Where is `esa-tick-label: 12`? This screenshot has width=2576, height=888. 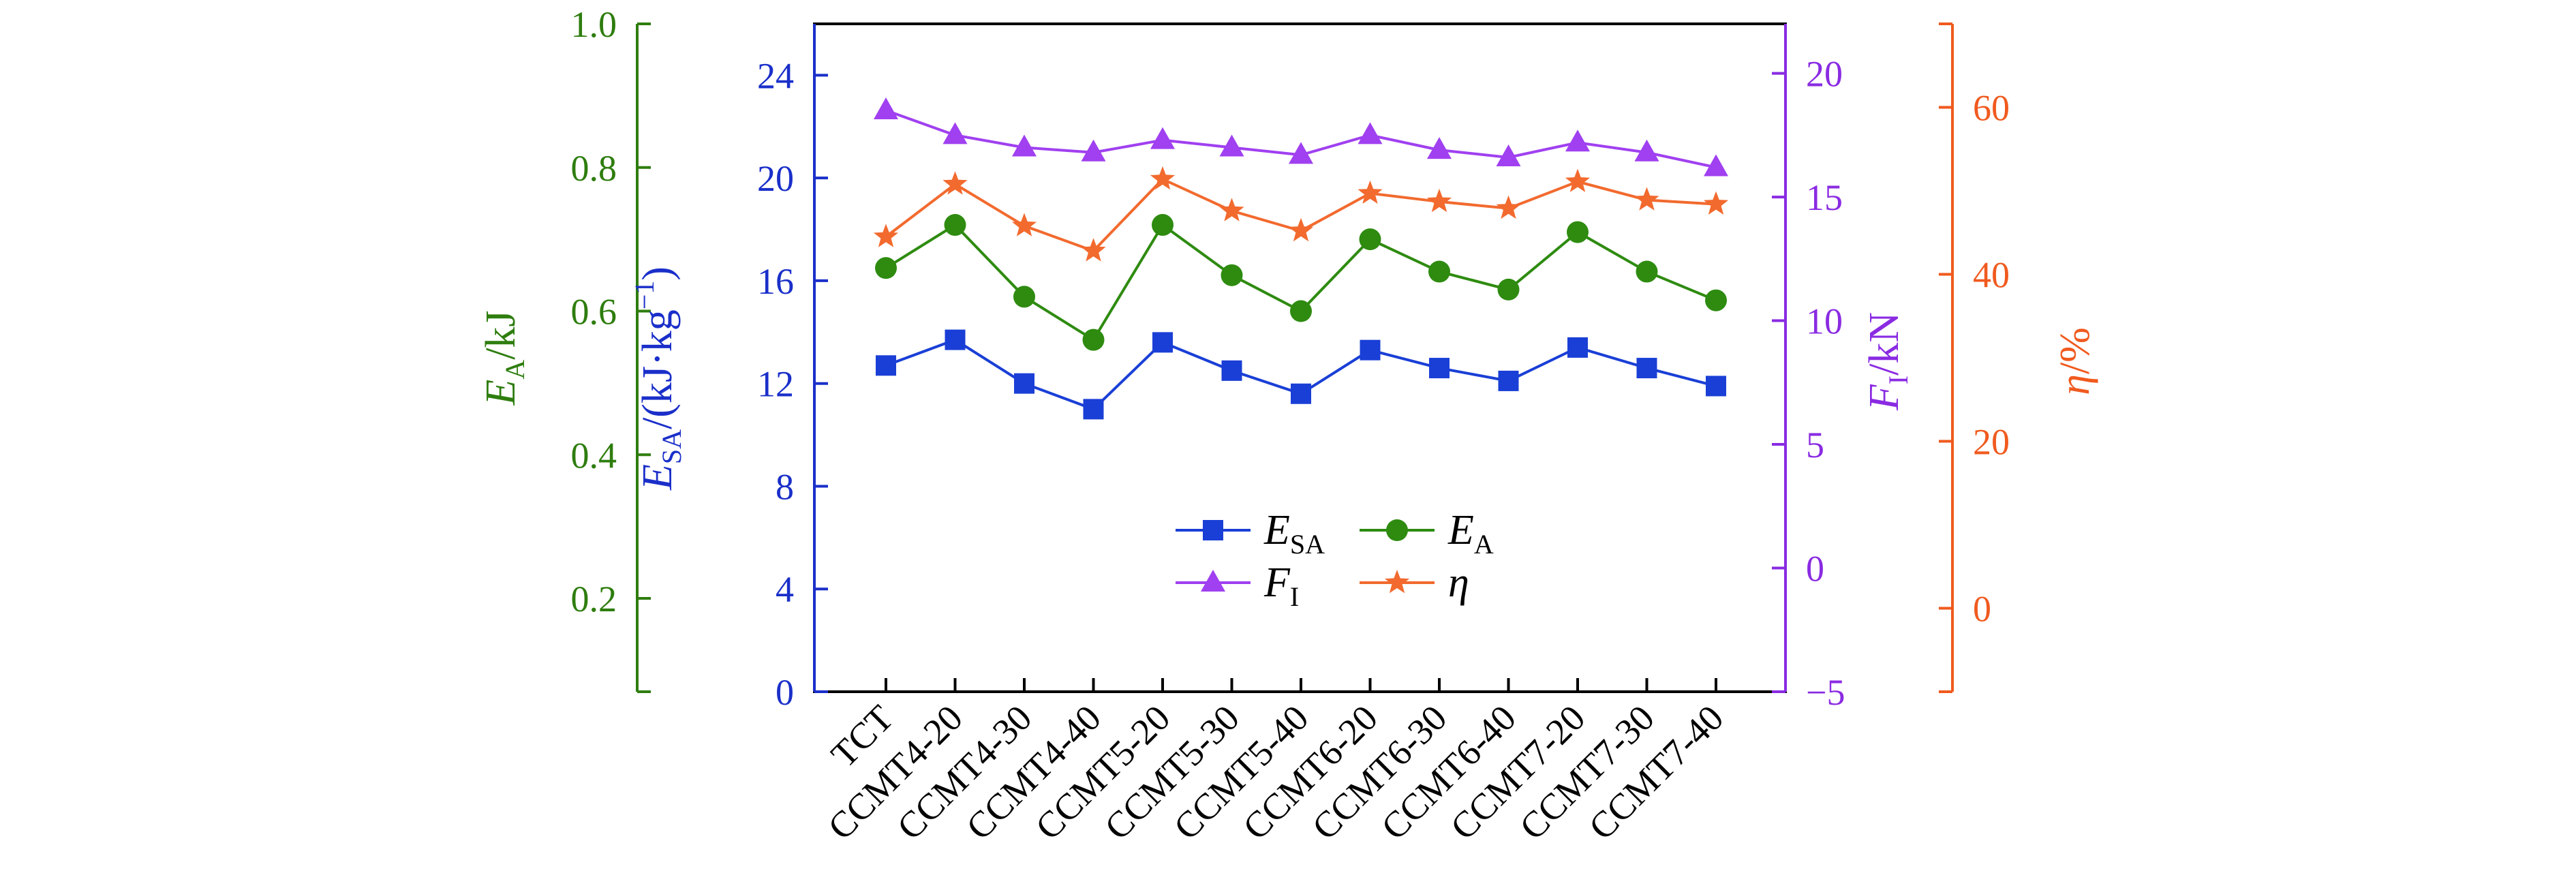 esa-tick-label: 12 is located at coordinates (775, 385).